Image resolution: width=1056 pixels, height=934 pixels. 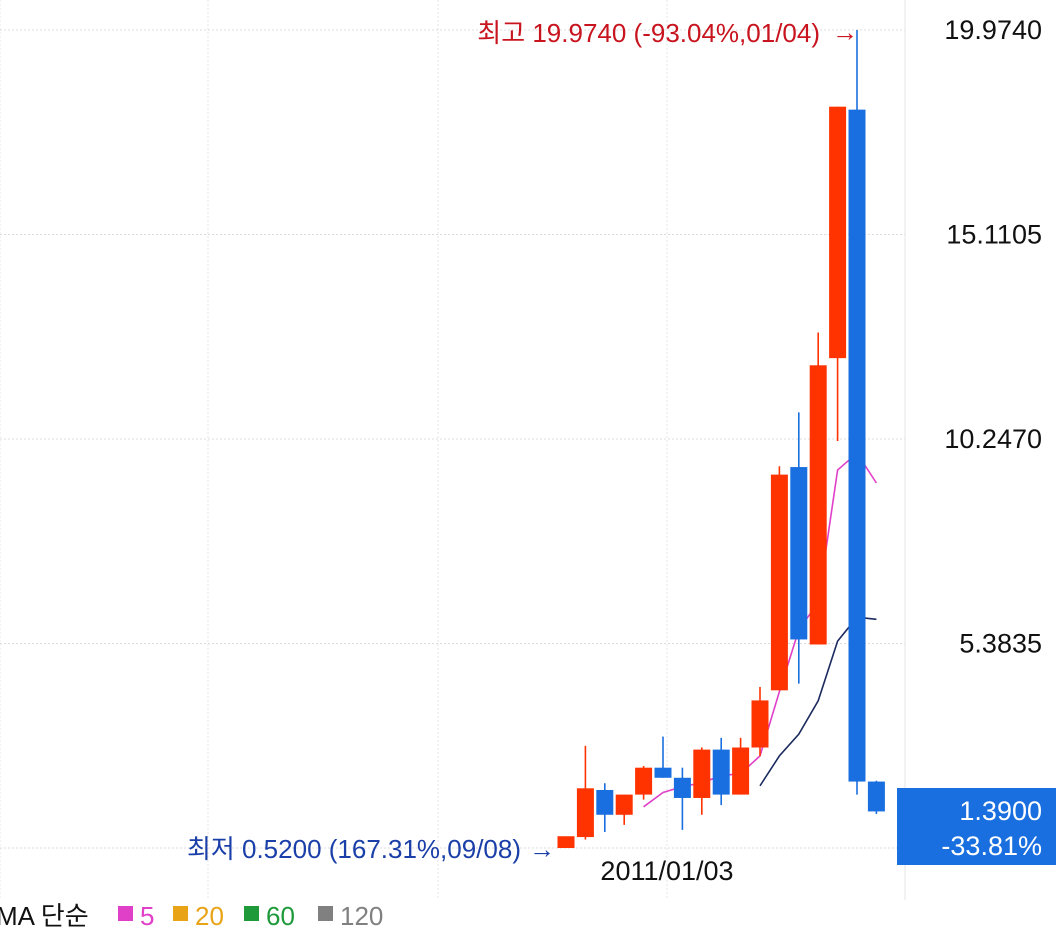 What do you see at coordinates (666, 871) in the screenshot?
I see `x-tick-label: 2011/01/03` at bounding box center [666, 871].